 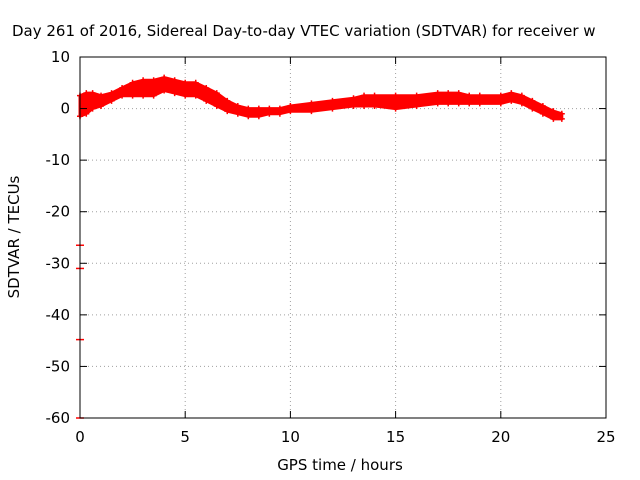 What do you see at coordinates (65, 109) in the screenshot?
I see `y-tick-label: 0` at bounding box center [65, 109].